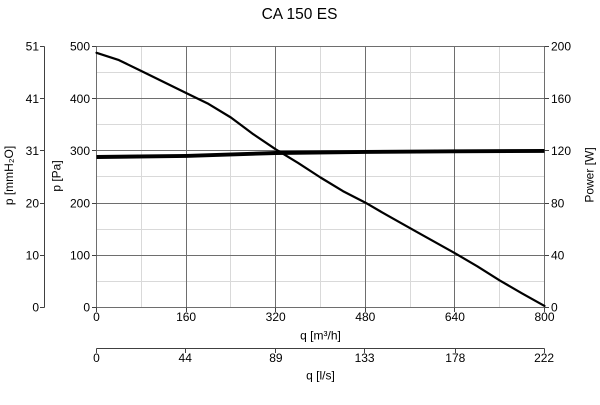 The width and height of the screenshot is (600, 405). I want to click on svg-text: p [mmH₂O], so click(9, 175).